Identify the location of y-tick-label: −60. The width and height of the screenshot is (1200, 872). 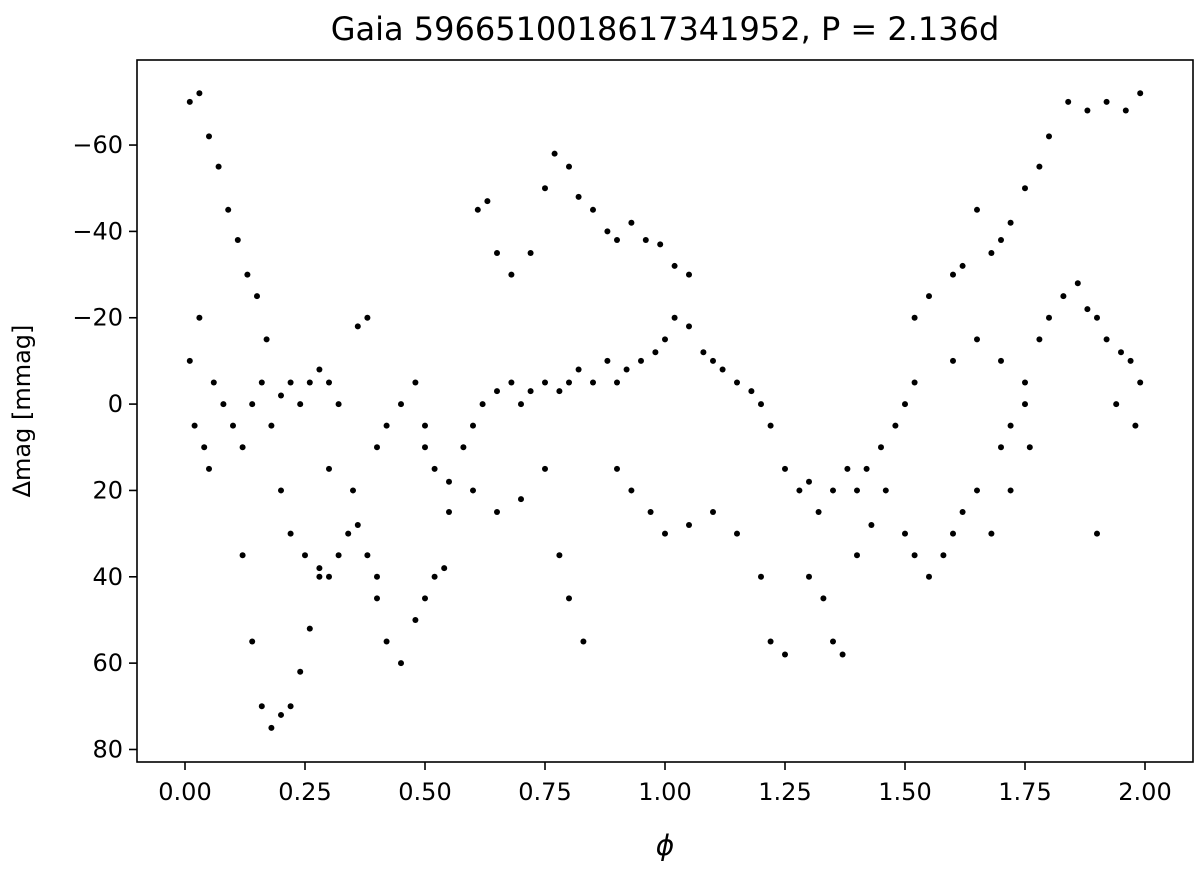
(97, 145).